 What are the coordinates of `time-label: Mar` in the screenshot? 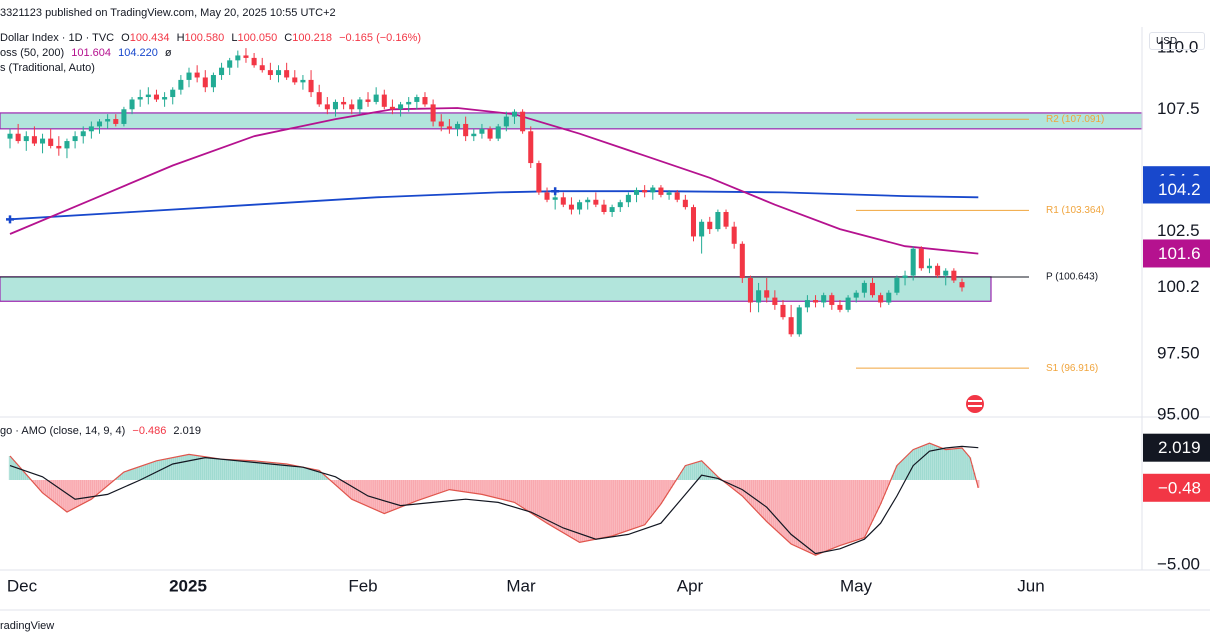 It's located at (521, 585).